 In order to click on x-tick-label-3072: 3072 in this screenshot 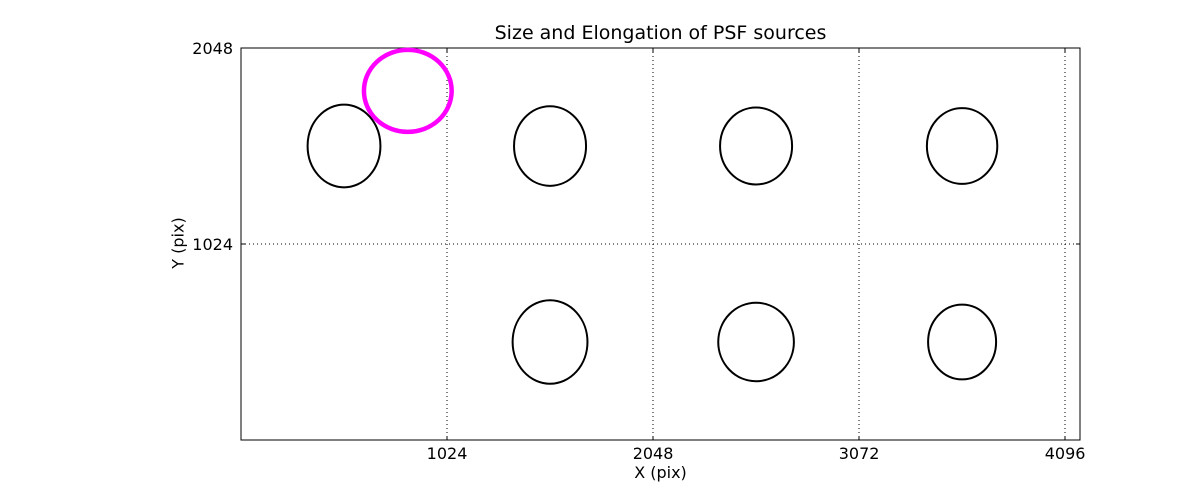, I will do `click(859, 453)`.